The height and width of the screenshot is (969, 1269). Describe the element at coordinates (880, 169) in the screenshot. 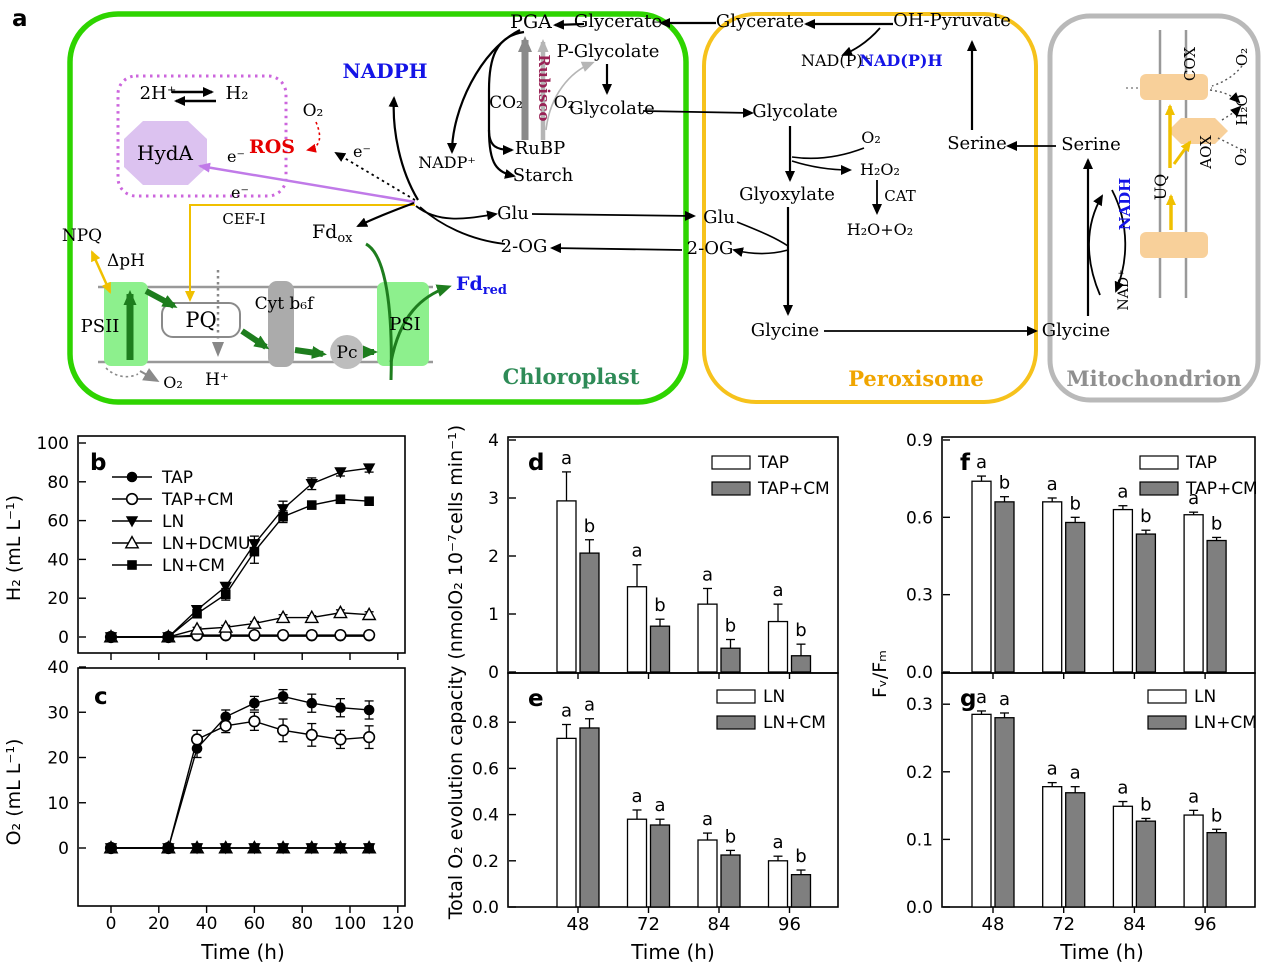

I see `label-h2o2: H₂O₂` at that location.